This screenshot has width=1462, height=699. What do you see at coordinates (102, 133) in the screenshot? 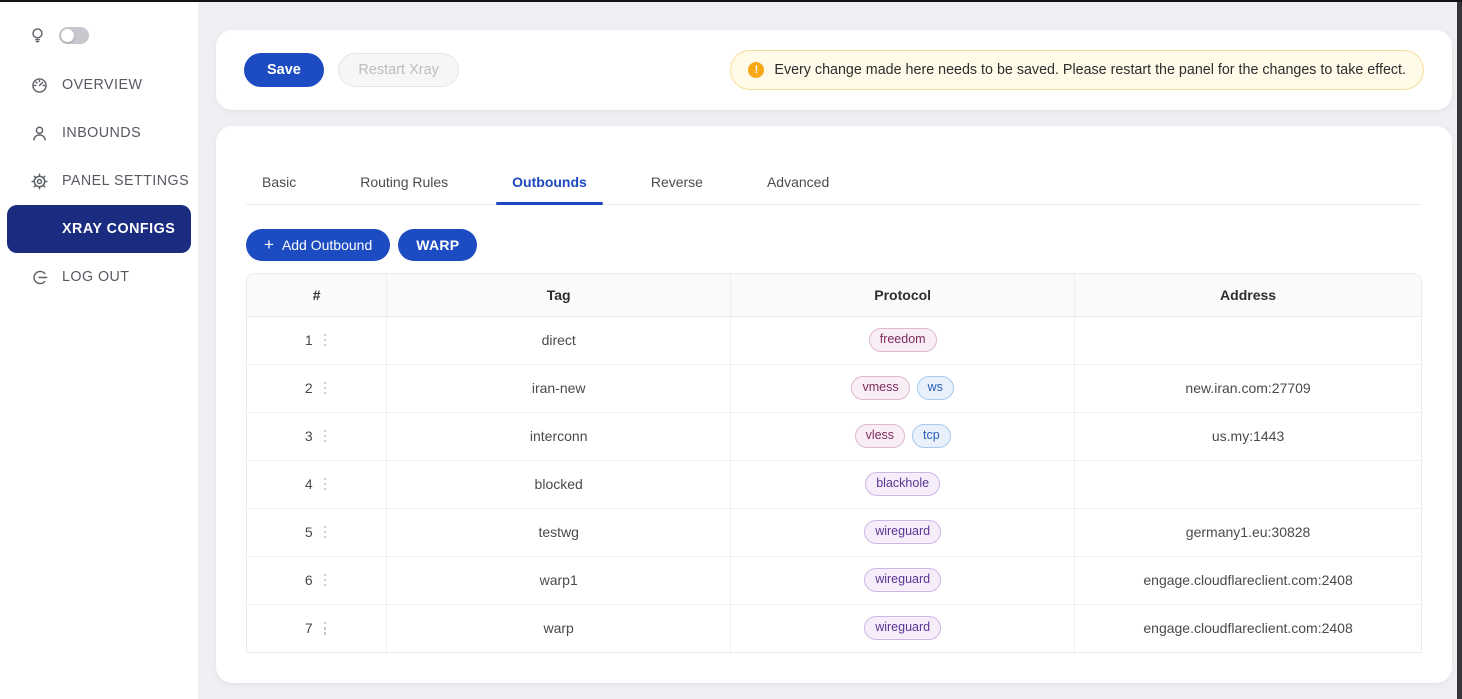
I see `sidebar-item-label: INBOUNDS` at bounding box center [102, 133].